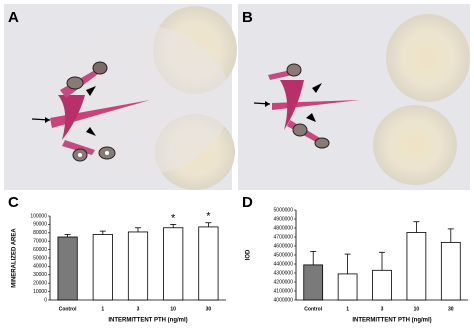 The height and width of the screenshot is (333, 474). I want to click on y-tick-label: 40000, so click(40, 267).